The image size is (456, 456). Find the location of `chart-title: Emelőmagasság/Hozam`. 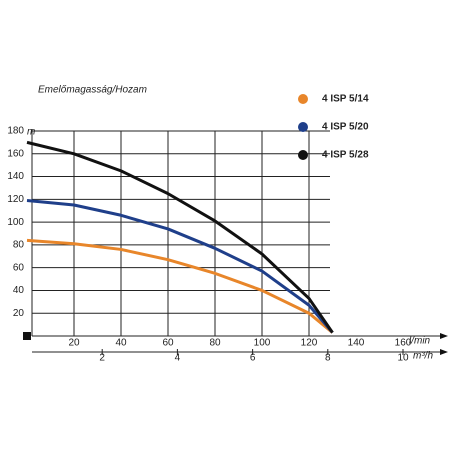

chart-title: Emelőmagasság/Hozam is located at coordinates (92, 90).